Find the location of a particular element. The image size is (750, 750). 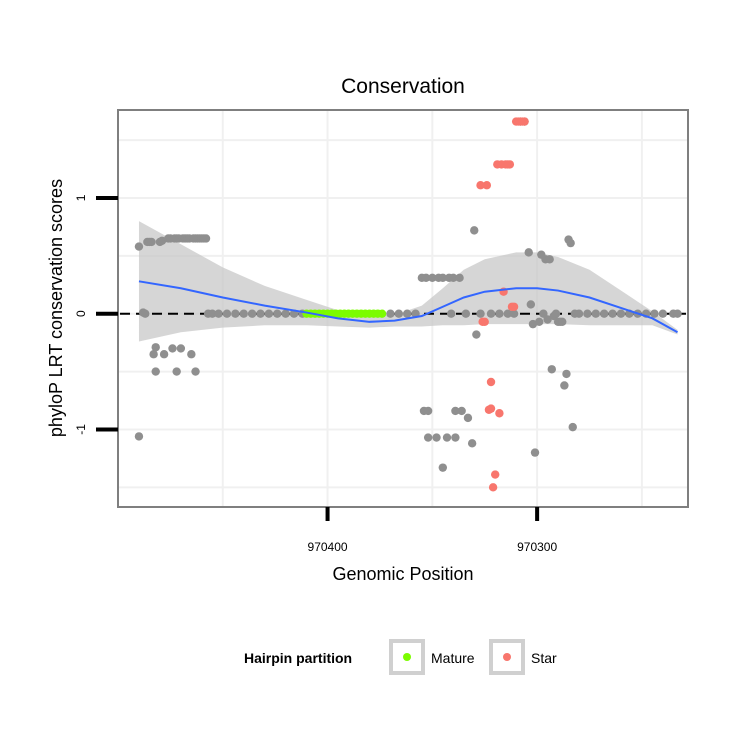

legend: Hairpin partition Mature Star is located at coordinates (400, 657).